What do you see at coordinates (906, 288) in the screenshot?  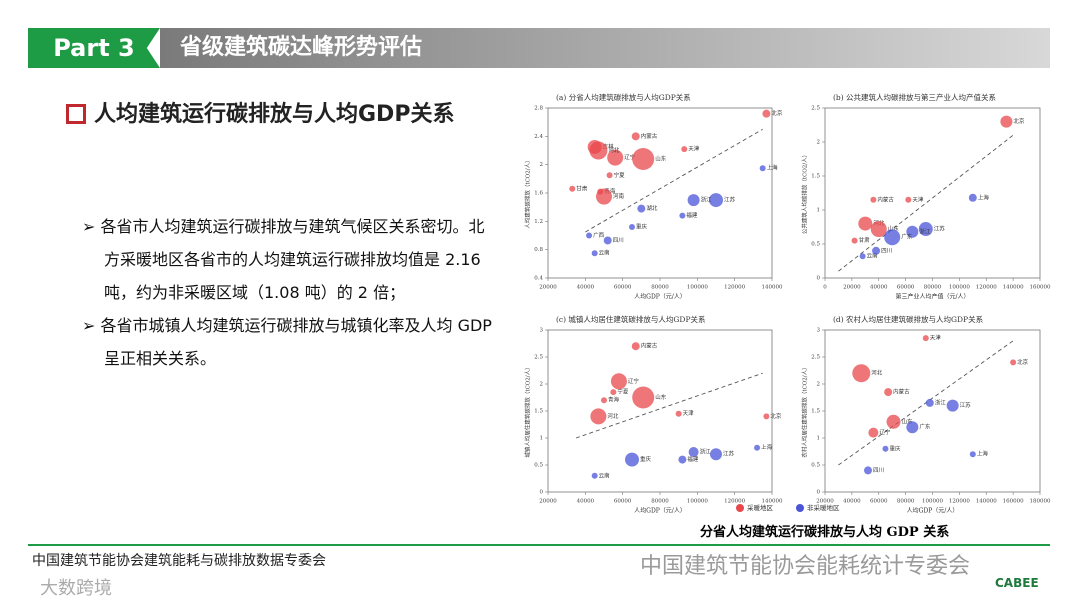 I see `x-tick-label: 60000` at bounding box center [906, 288].